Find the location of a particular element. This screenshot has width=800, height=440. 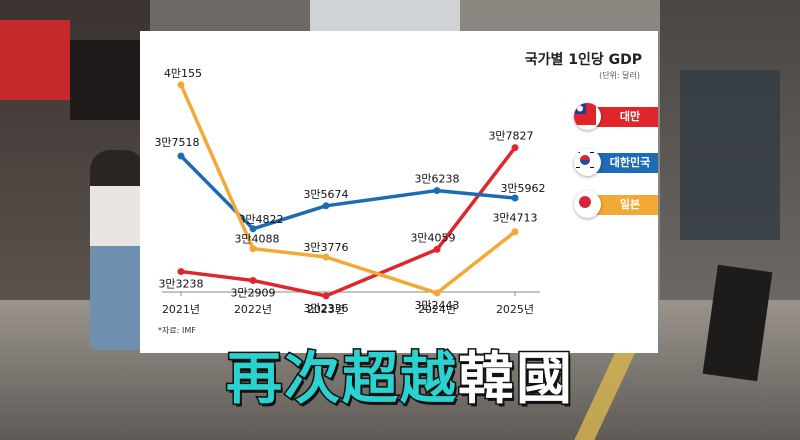

data-label: 3만2336 is located at coordinates (325, 308).